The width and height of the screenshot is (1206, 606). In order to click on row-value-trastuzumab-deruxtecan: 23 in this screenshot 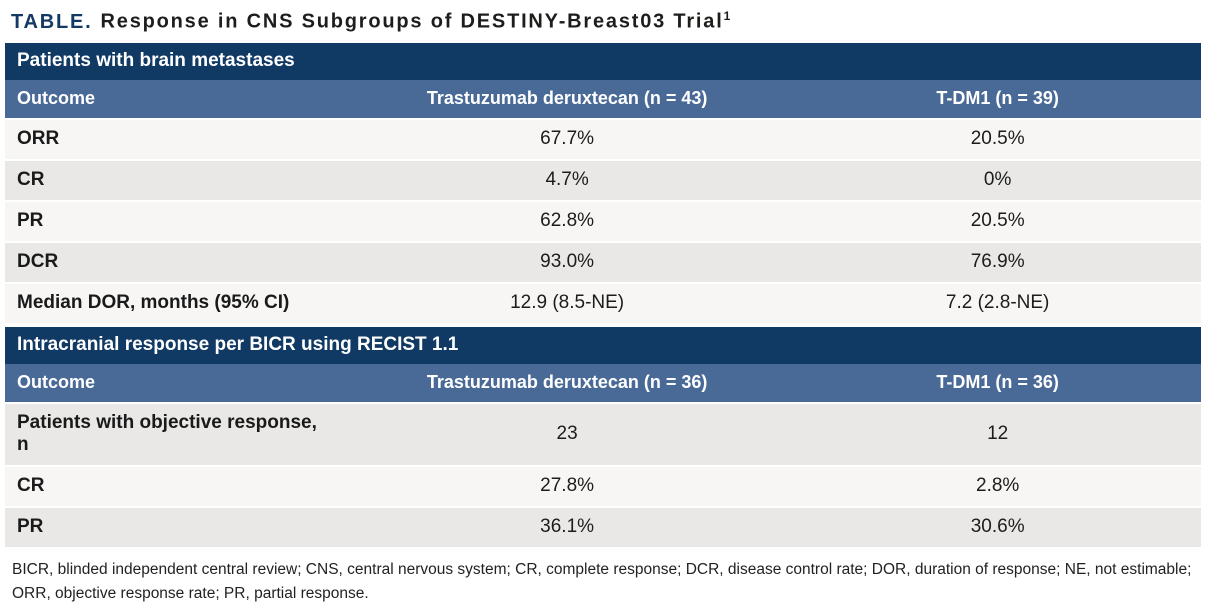, I will do `click(567, 433)`.